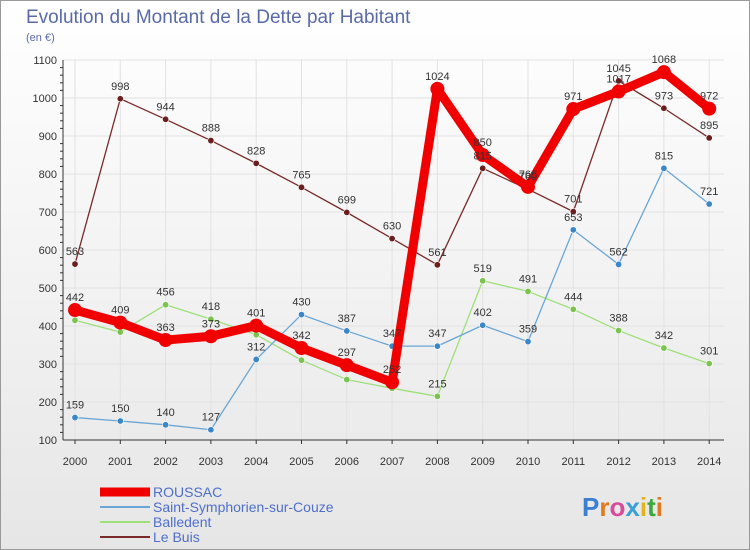 Image resolution: width=750 pixels, height=550 pixels. What do you see at coordinates (301, 336) in the screenshot?
I see `data-label: 342` at bounding box center [301, 336].